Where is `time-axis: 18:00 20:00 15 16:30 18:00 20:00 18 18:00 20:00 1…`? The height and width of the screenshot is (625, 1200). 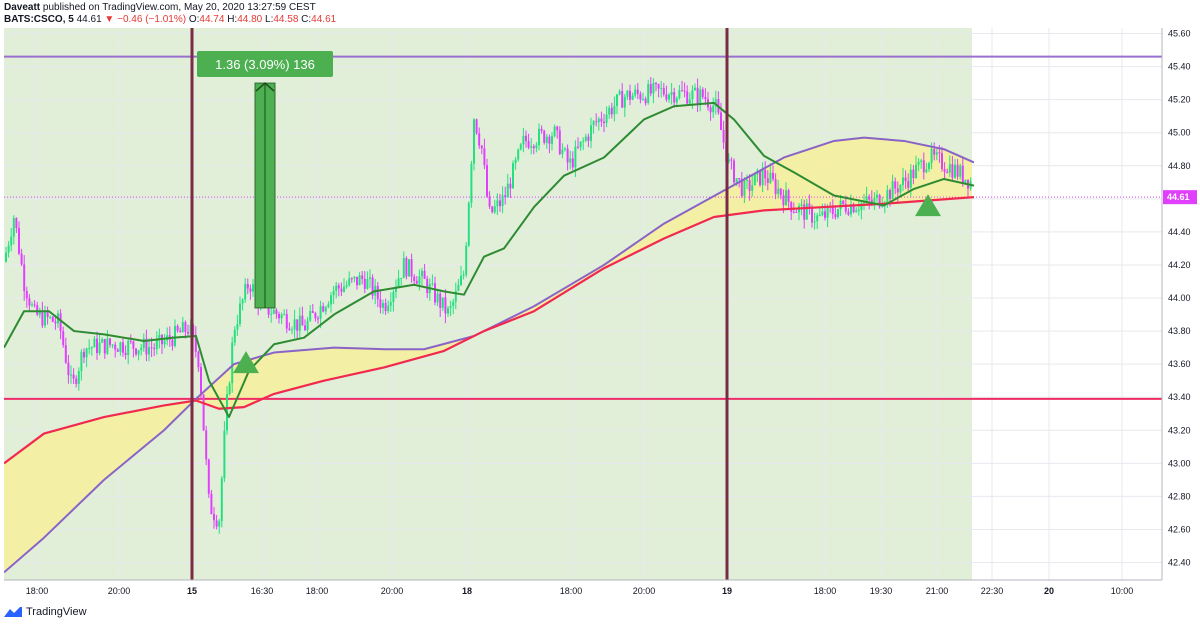 time-axis: 18:00 20:00 15 16:30 18:00 20:00 18 18:00 20:00 1… is located at coordinates (583, 587).